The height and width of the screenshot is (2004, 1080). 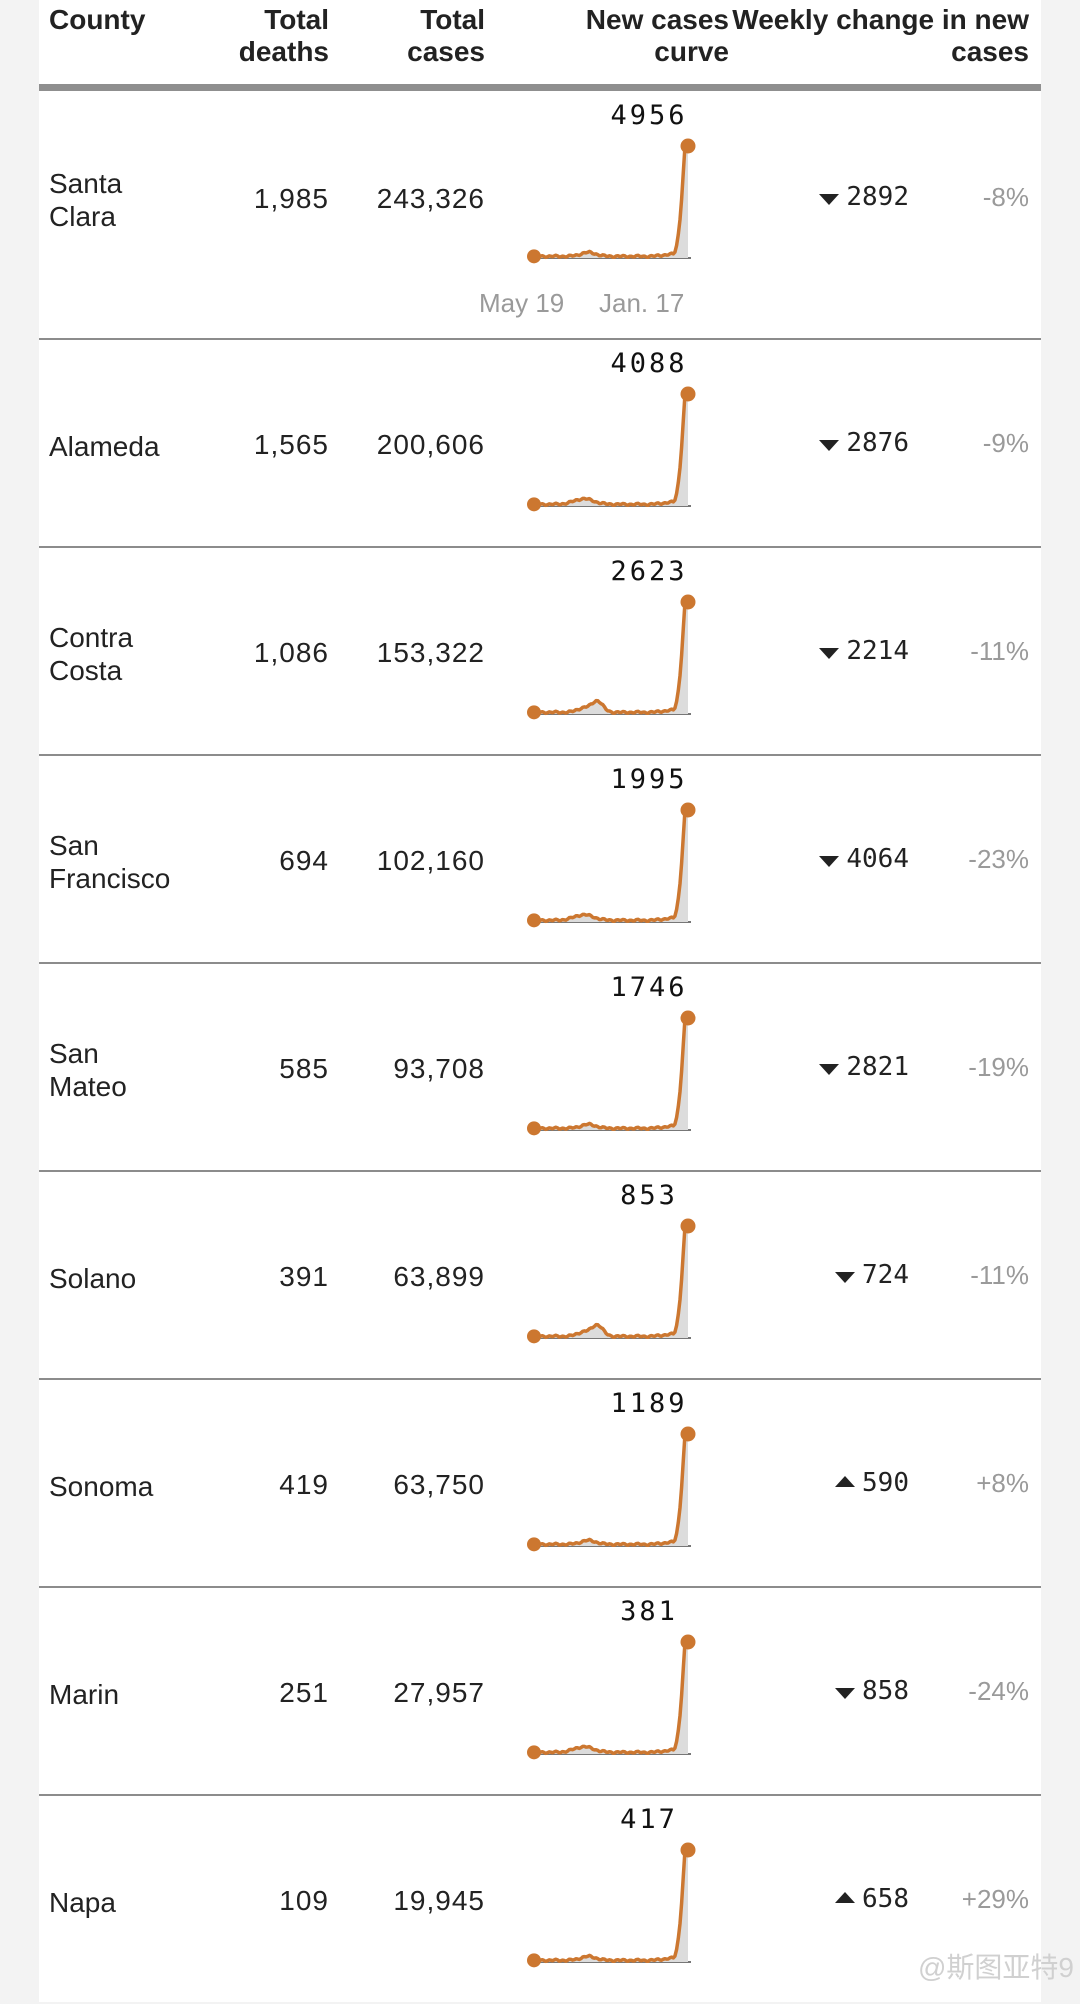 What do you see at coordinates (999, 651) in the screenshot?
I see `weekly-change-percent: -11%` at bounding box center [999, 651].